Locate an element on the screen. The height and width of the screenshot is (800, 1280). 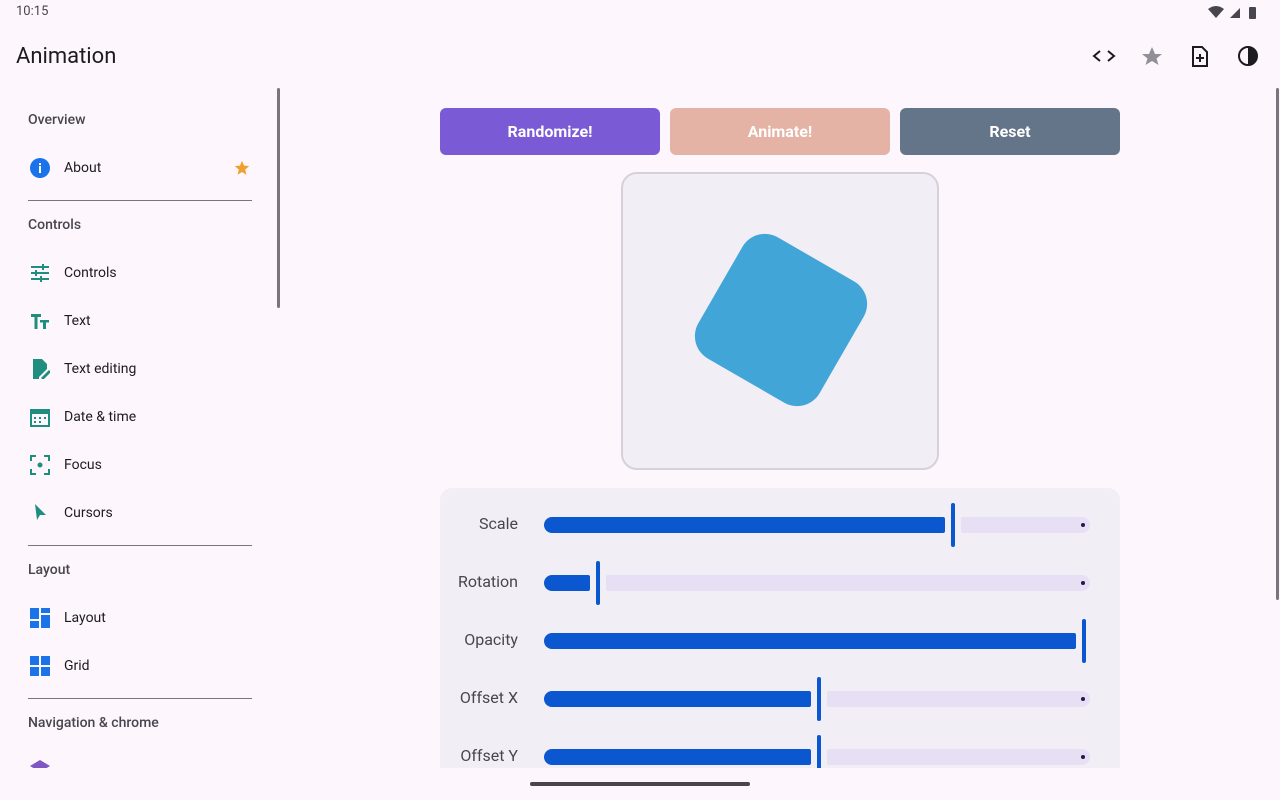
animate-button: Animate! is located at coordinates (780, 131).